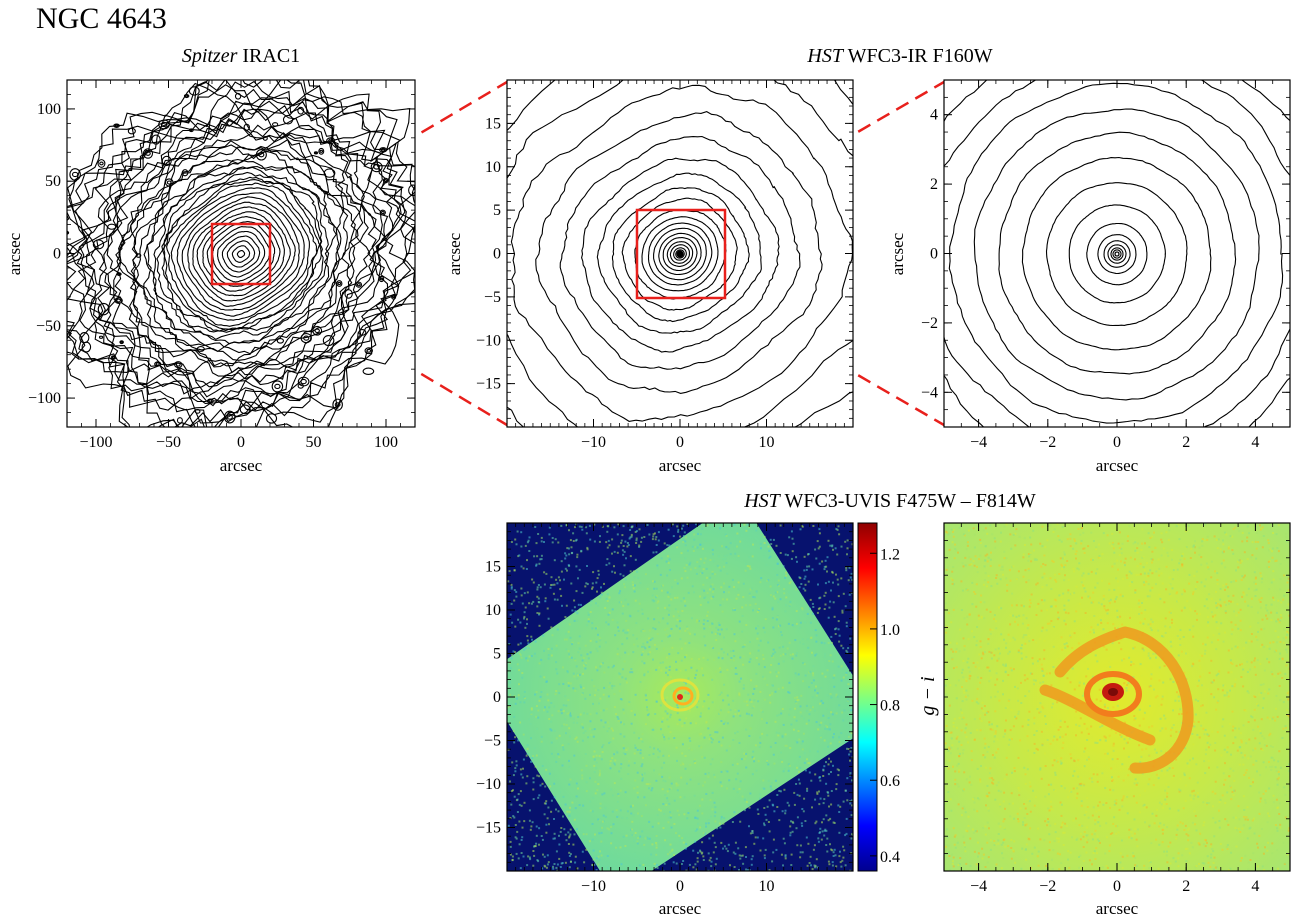  What do you see at coordinates (934, 184) in the screenshot?
I see `y-tick-label: 2` at bounding box center [934, 184].